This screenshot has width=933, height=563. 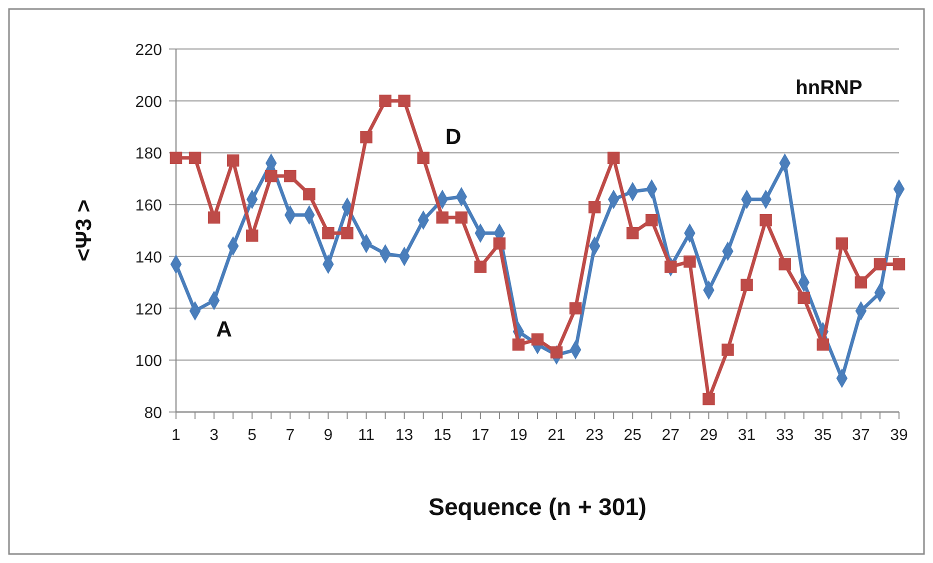 I want to click on x-axis-title: Sequence (n + 301), so click(x=537, y=507).